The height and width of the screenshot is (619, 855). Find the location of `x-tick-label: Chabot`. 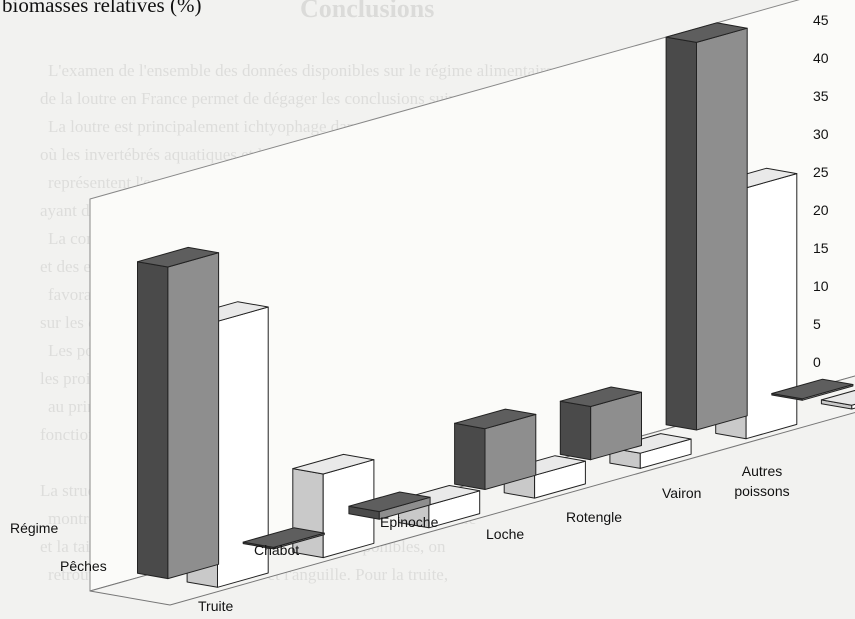

x-tick-label: Chabot is located at coordinates (276, 550).